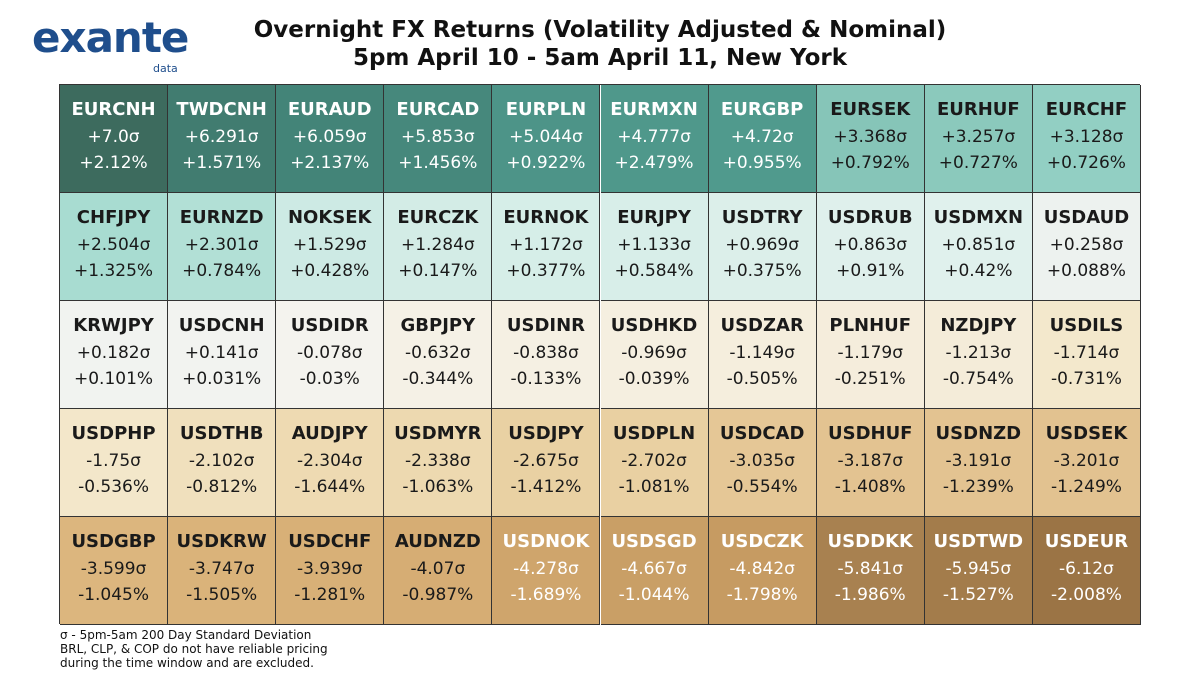  I want to click on fx-sigma-value: -4.07σ, so click(438, 569).